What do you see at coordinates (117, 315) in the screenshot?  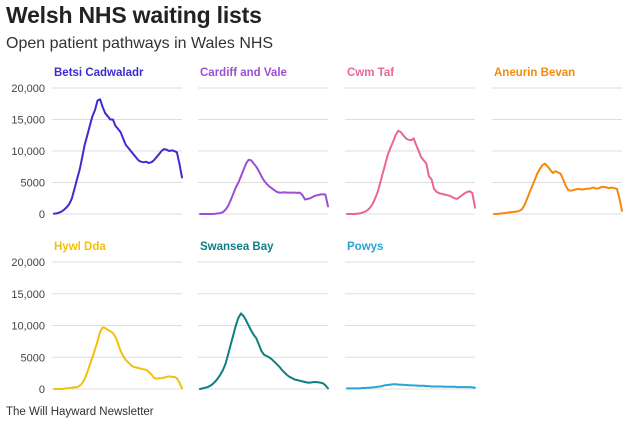 I see `panel-hywl-dda: Hywl Dda` at bounding box center [117, 315].